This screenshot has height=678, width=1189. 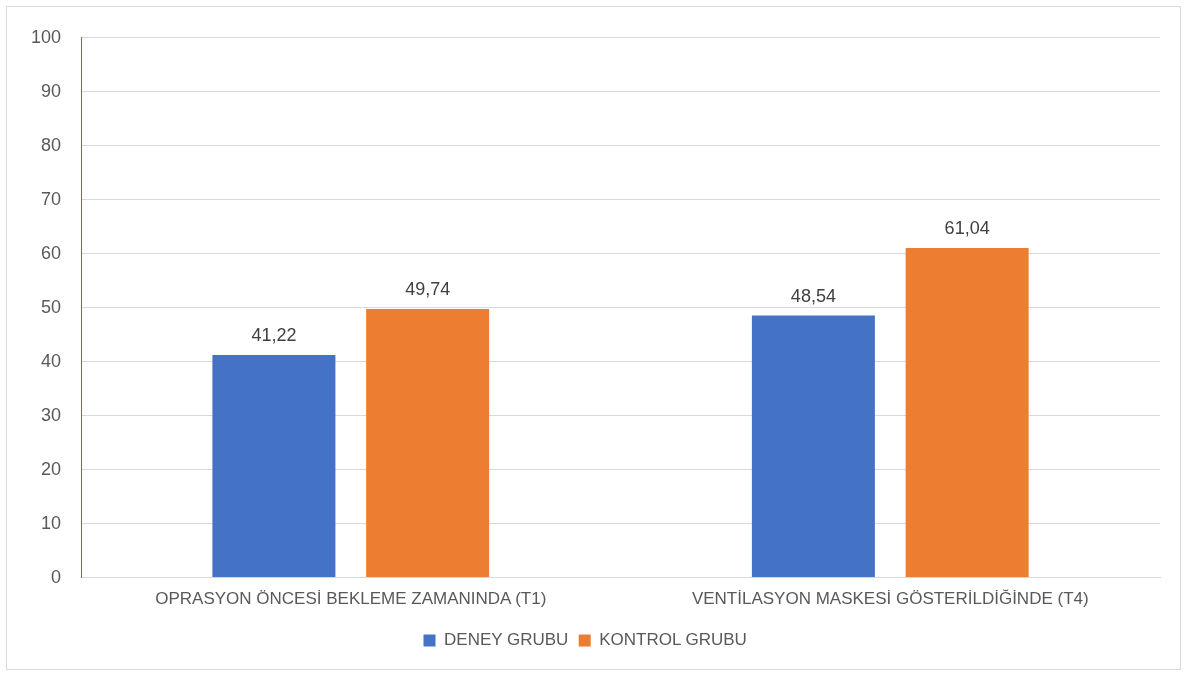 What do you see at coordinates (967, 228) in the screenshot?
I see `data-label: 61,04` at bounding box center [967, 228].